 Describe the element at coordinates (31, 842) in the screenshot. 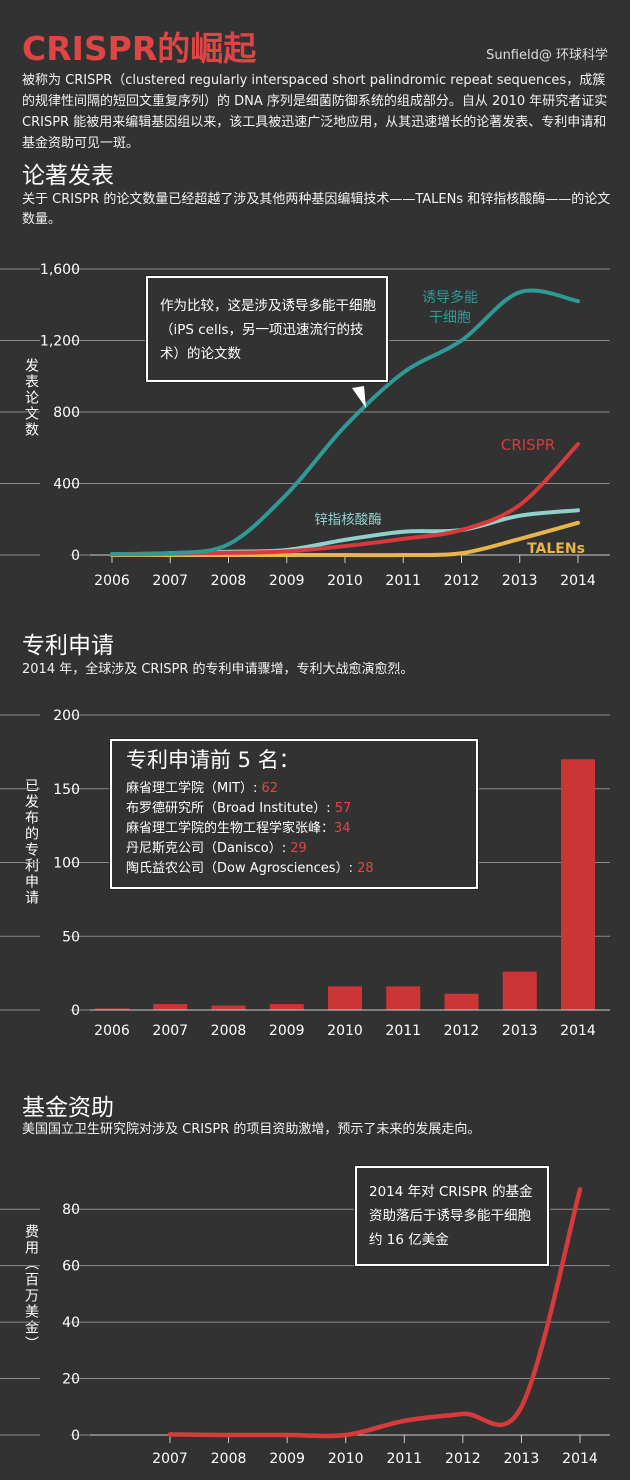

I see `patents-ylabel-text: 已发布的专利申请` at that location.